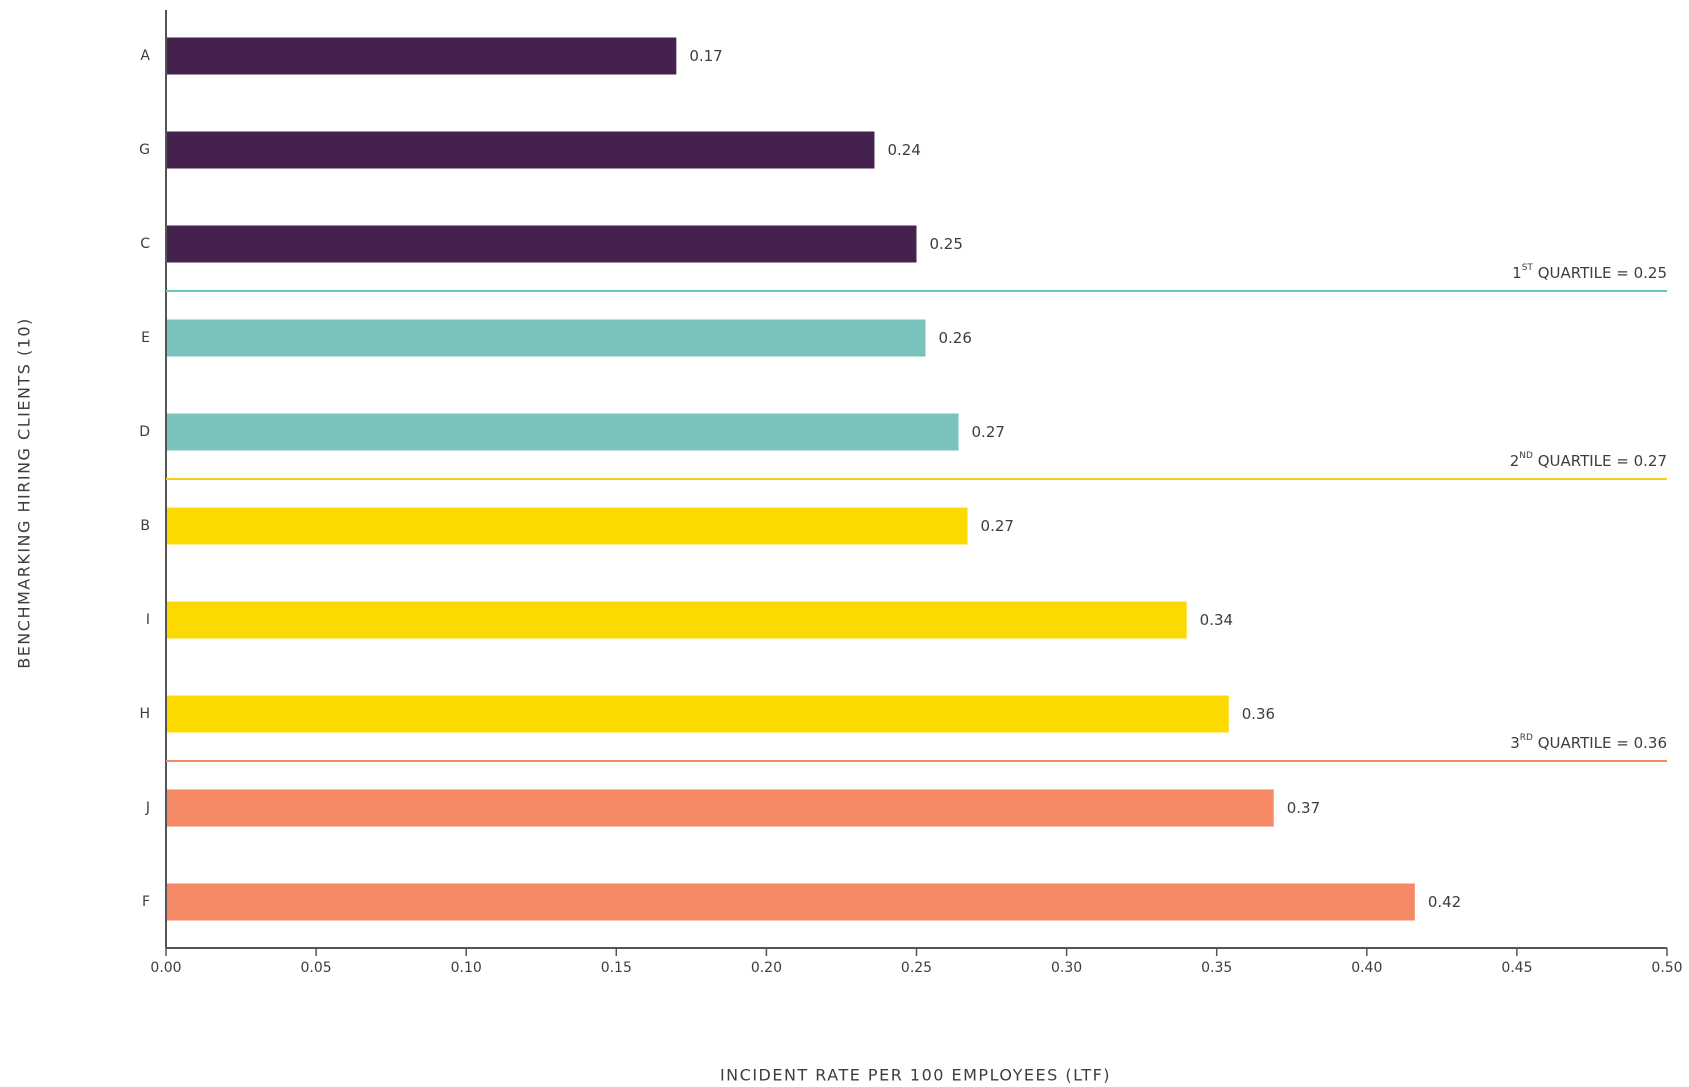 The image size is (1689, 1087). Describe the element at coordinates (946, 244) in the screenshot. I see `value-label: 0.25` at that location.